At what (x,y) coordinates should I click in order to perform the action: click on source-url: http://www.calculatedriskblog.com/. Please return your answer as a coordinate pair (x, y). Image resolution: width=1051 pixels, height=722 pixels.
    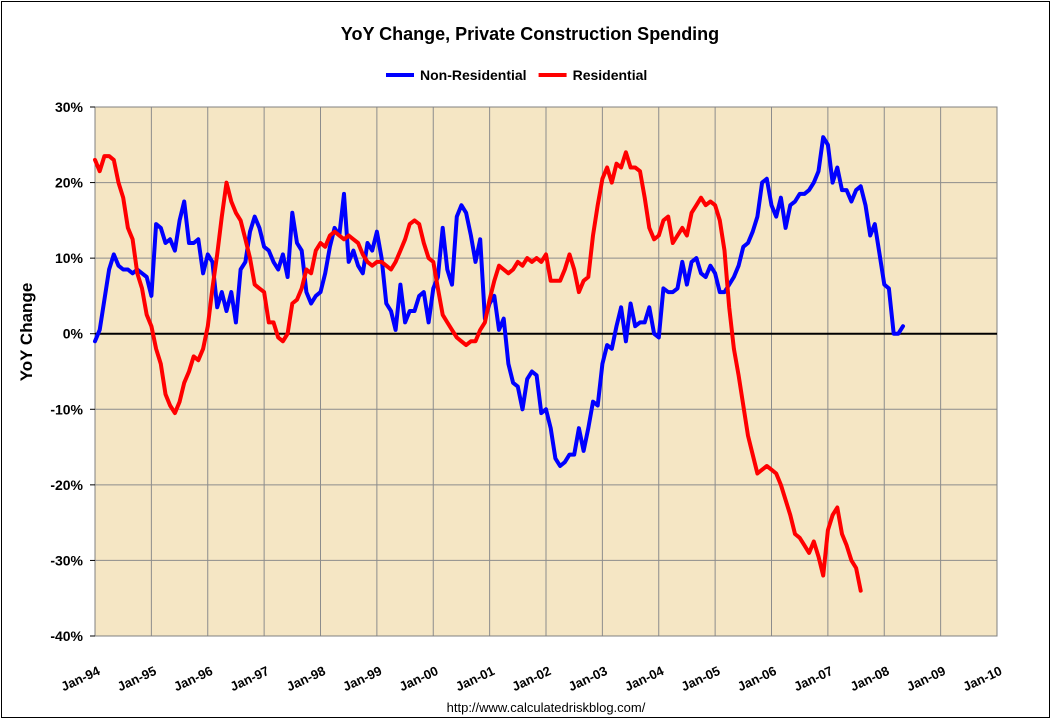
    Looking at the image, I should click on (546, 707).